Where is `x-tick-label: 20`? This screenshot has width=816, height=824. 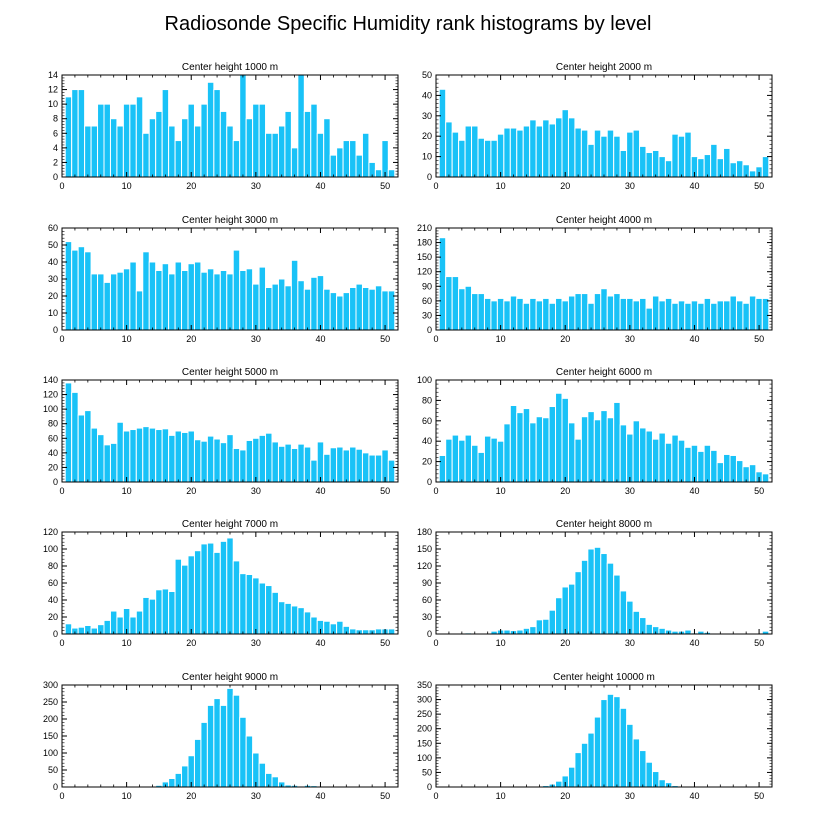 x-tick-label: 20 is located at coordinates (191, 491).